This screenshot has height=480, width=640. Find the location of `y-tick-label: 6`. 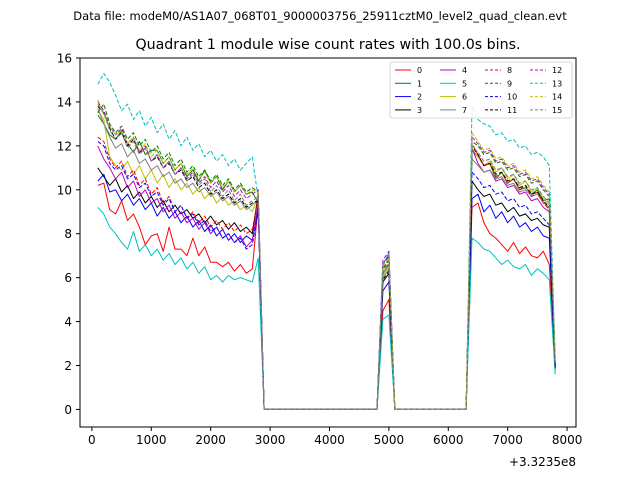

y-tick-label: 6 is located at coordinates (68, 278).